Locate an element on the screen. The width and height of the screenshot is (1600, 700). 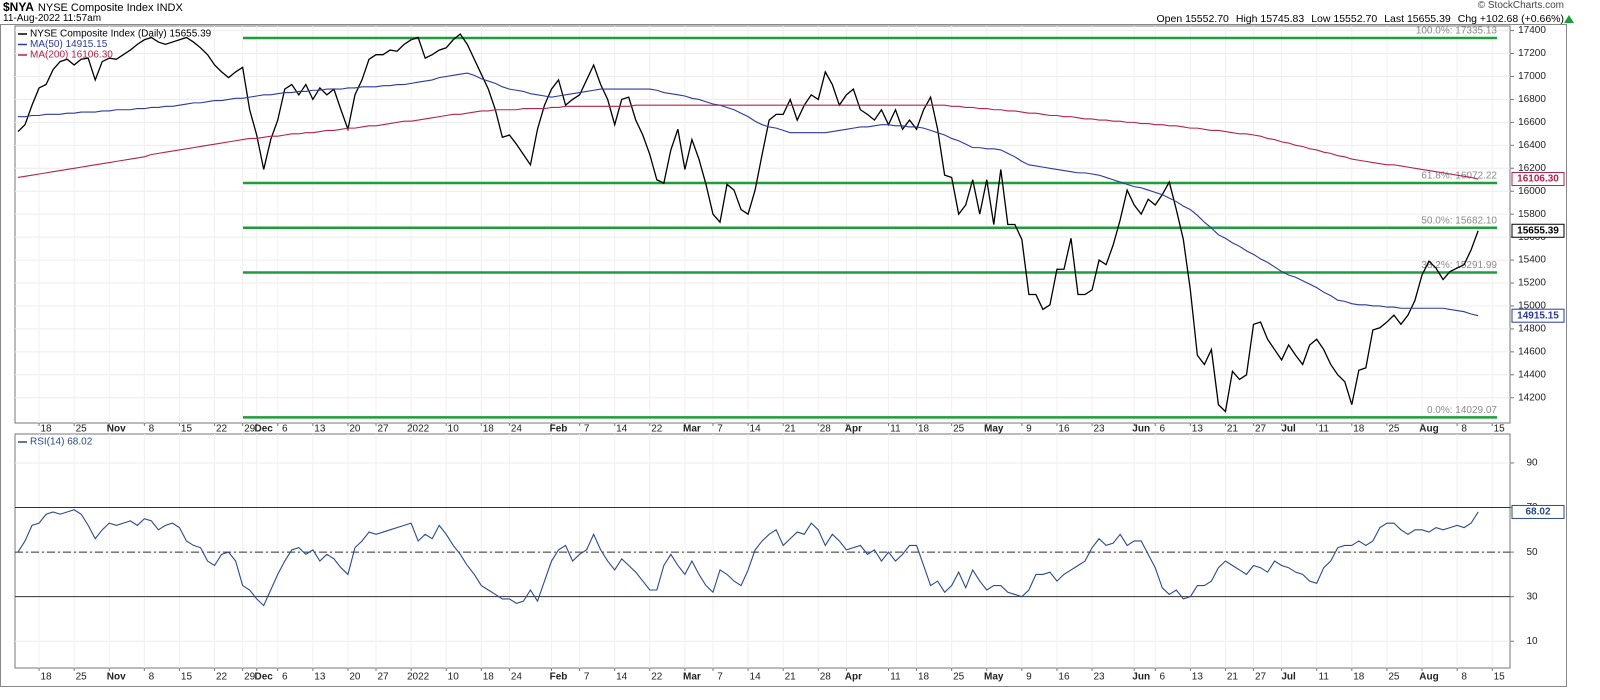
index-name: NYSE Composite Index INDX is located at coordinates (110, 8).